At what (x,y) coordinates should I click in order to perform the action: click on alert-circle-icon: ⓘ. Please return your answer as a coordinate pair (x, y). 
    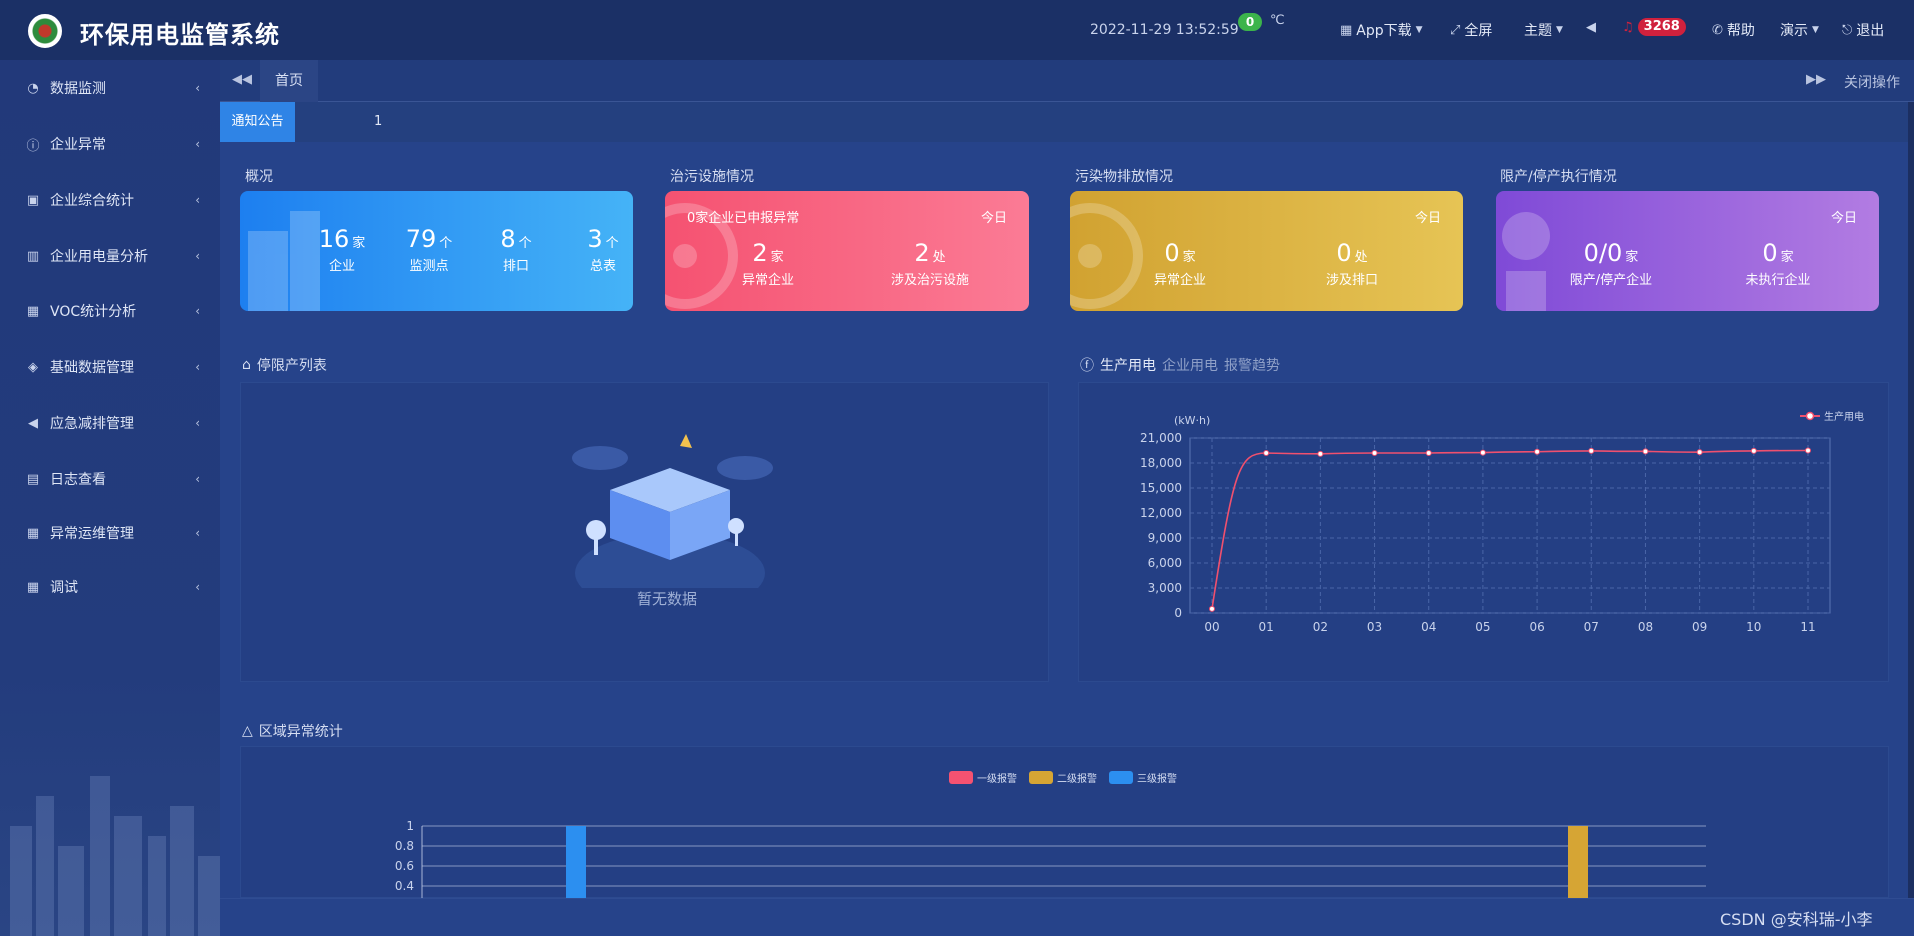
    Looking at the image, I should click on (33, 146).